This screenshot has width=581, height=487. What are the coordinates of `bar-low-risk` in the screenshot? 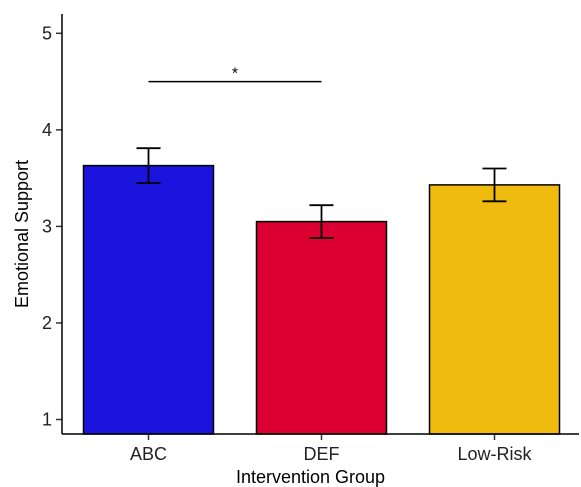 It's located at (494, 309).